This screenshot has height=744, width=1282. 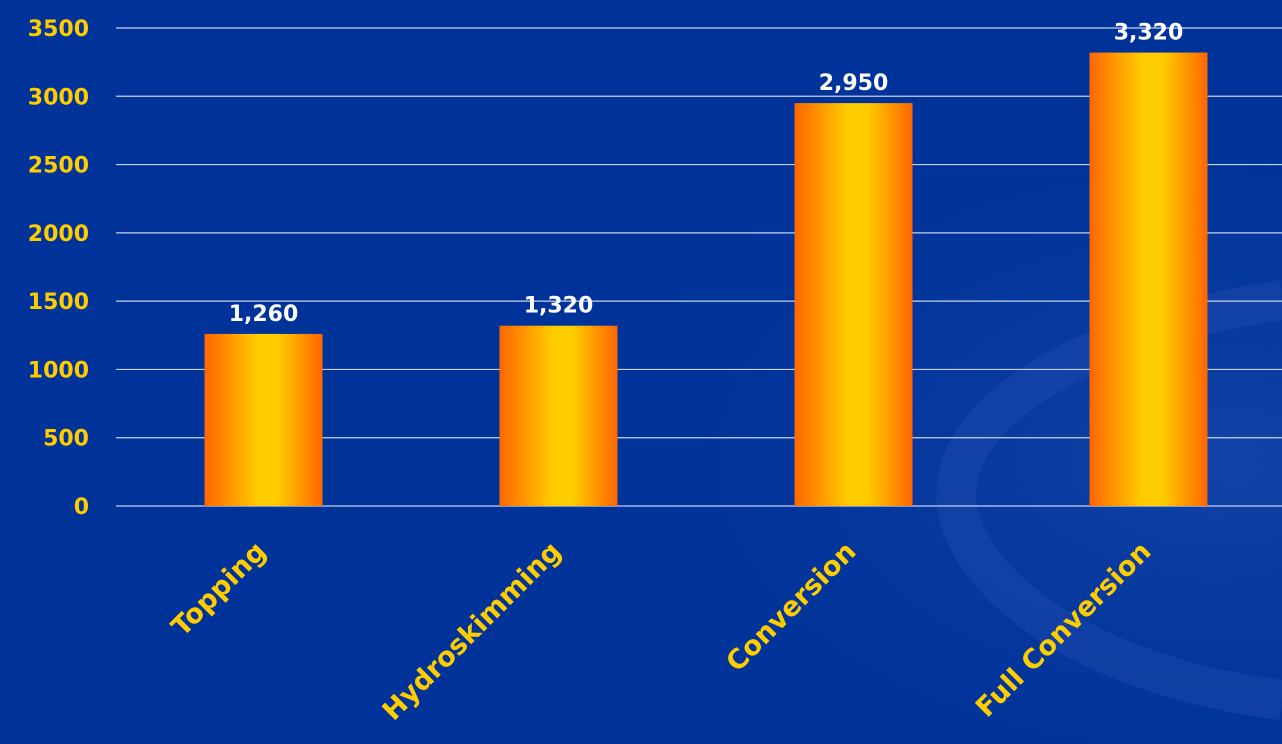 What do you see at coordinates (1149, 33) in the screenshot?
I see `data-label: 3,320` at bounding box center [1149, 33].